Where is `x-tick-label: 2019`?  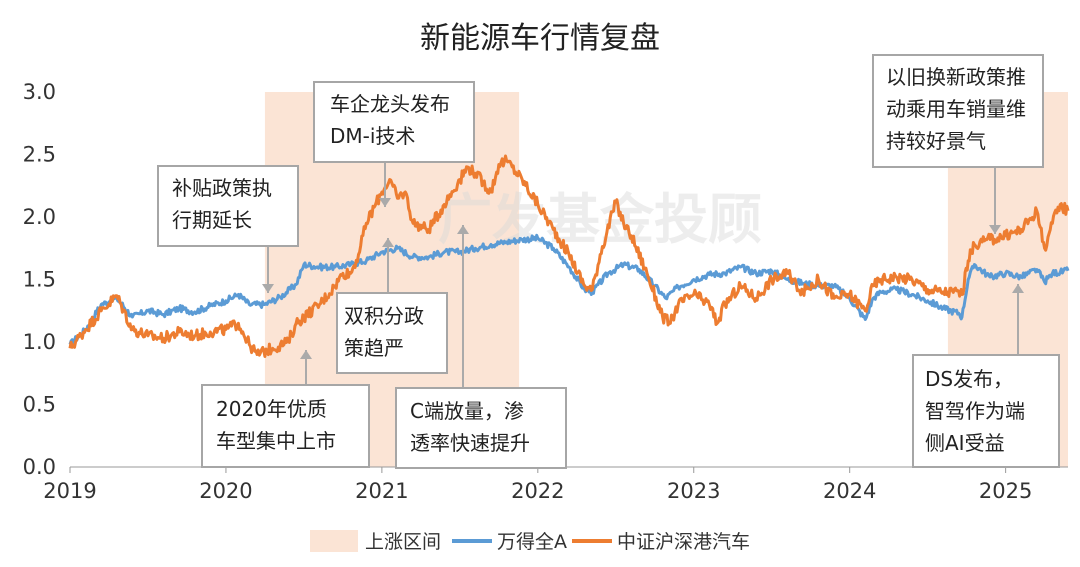
x-tick-label: 2019 is located at coordinates (69, 491).